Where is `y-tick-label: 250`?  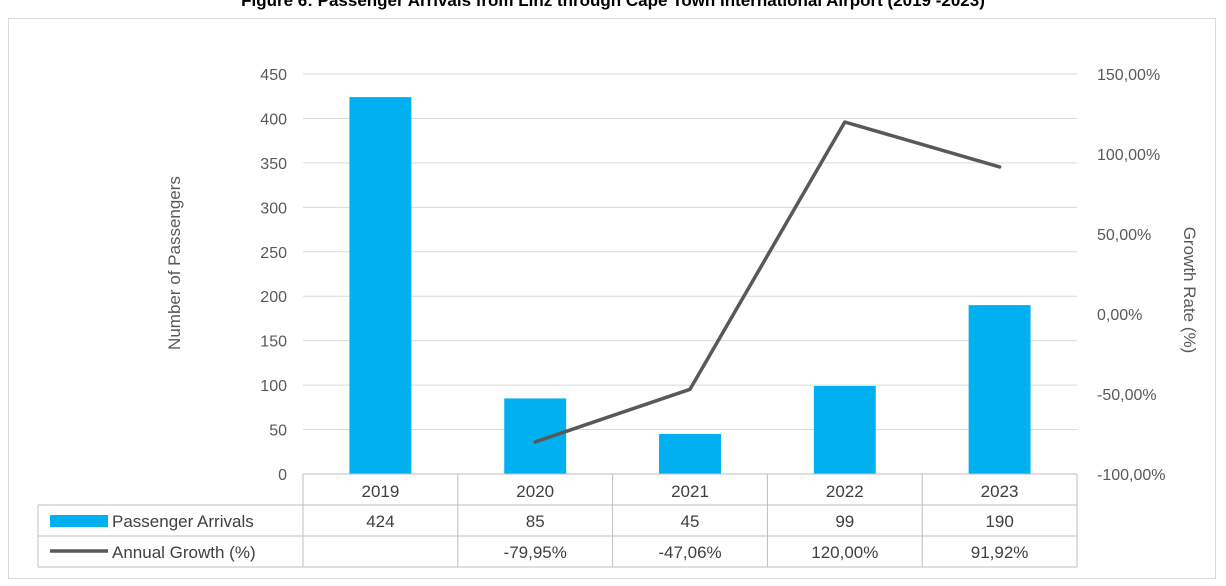 y-tick-label: 250 is located at coordinates (273, 253).